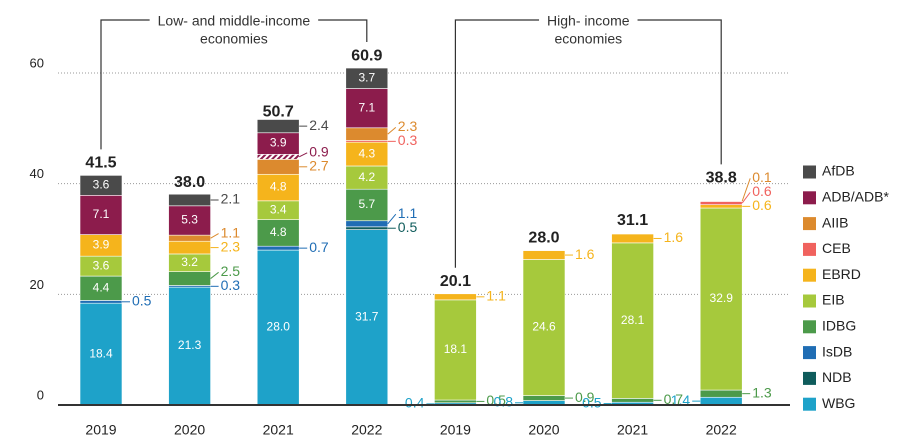 This screenshot has height=441, width=899. What do you see at coordinates (231, 199) in the screenshot?
I see `value-label: 2.1` at bounding box center [231, 199].